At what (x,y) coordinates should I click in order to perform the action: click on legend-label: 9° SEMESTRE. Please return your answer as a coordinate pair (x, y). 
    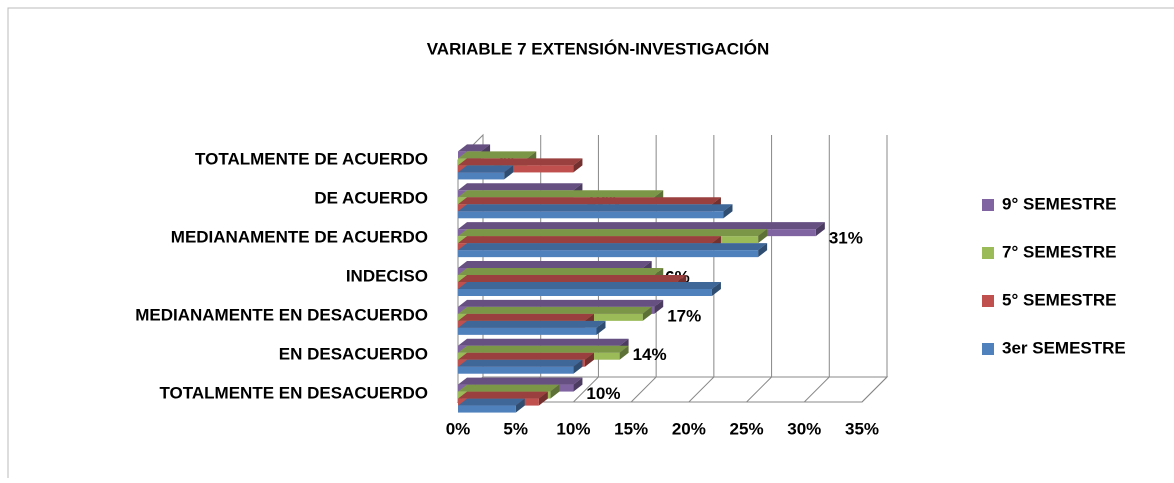
    Looking at the image, I should click on (1059, 203).